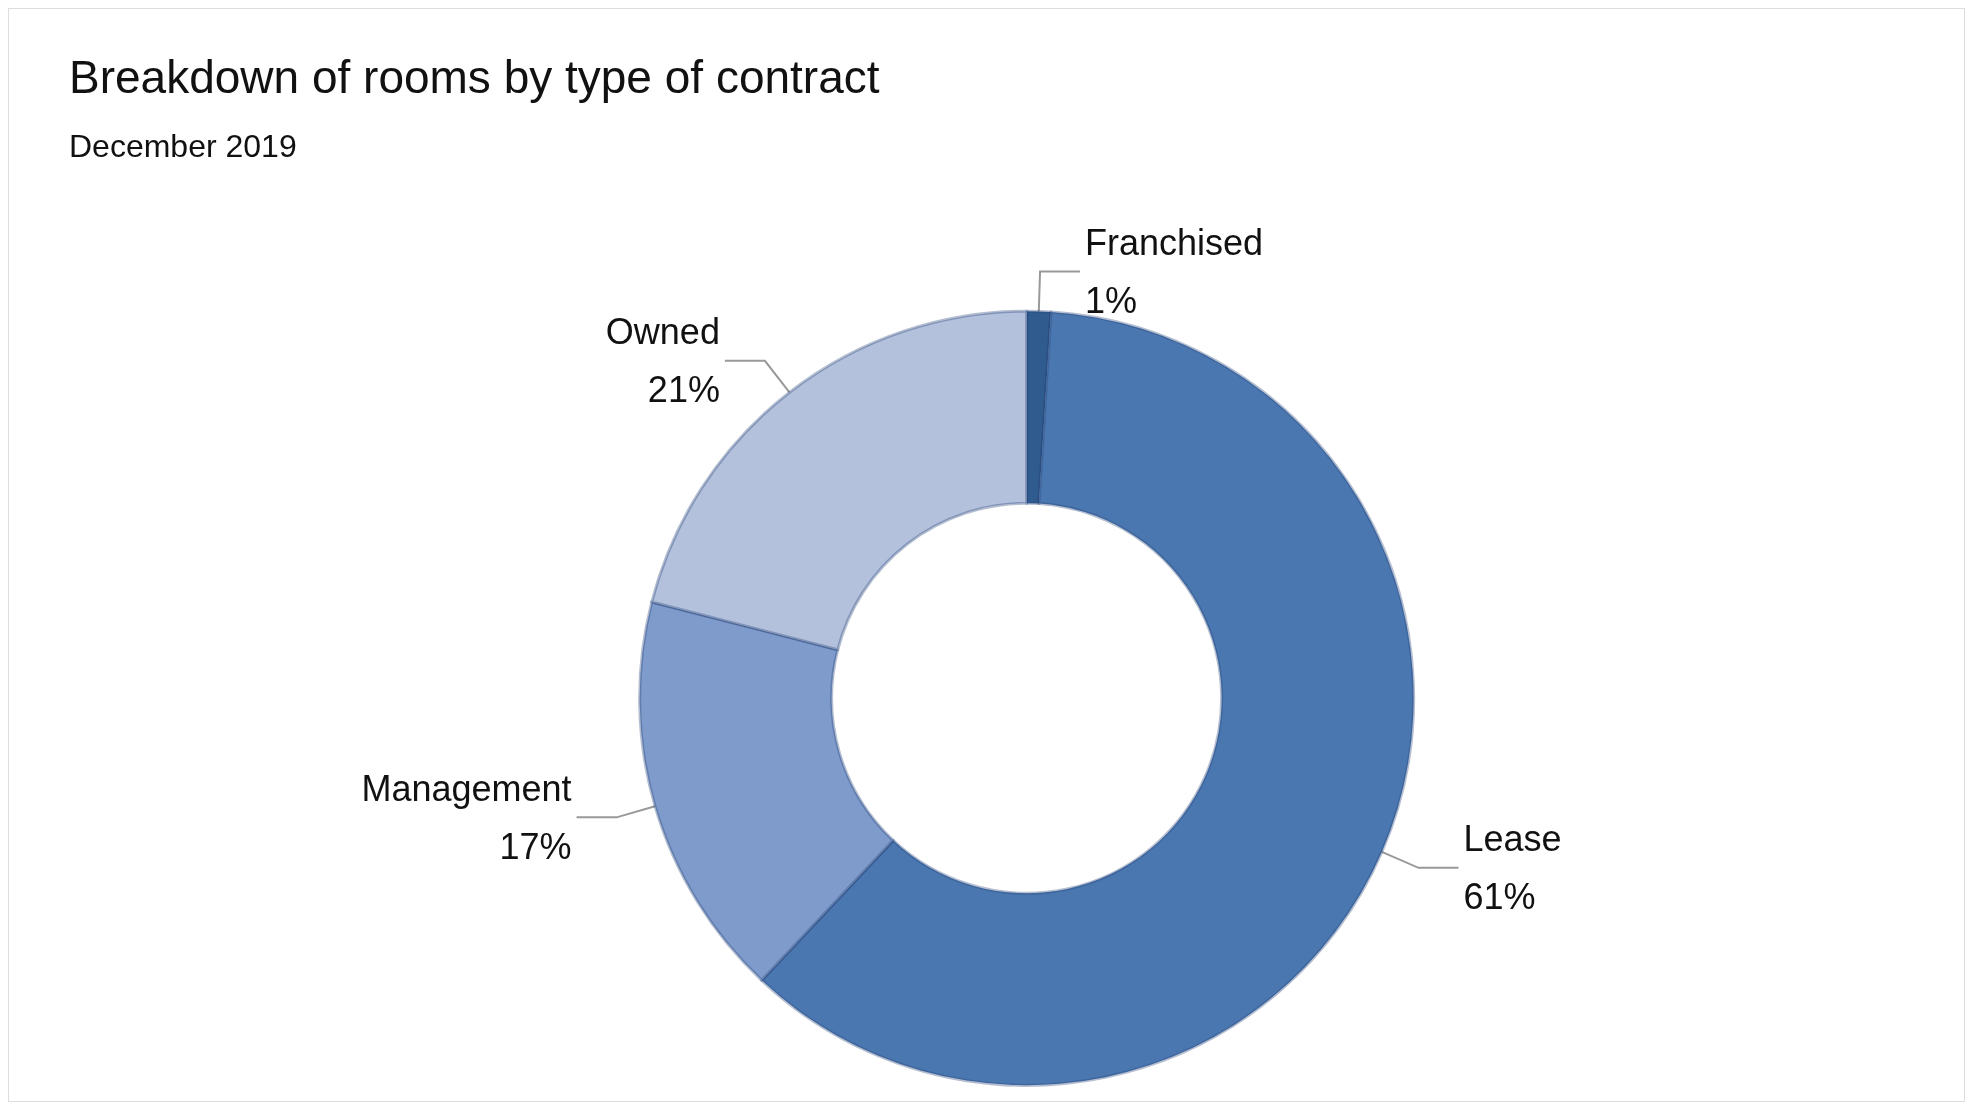 The width and height of the screenshot is (1973, 1110). I want to click on data-label: 21%, so click(683, 390).